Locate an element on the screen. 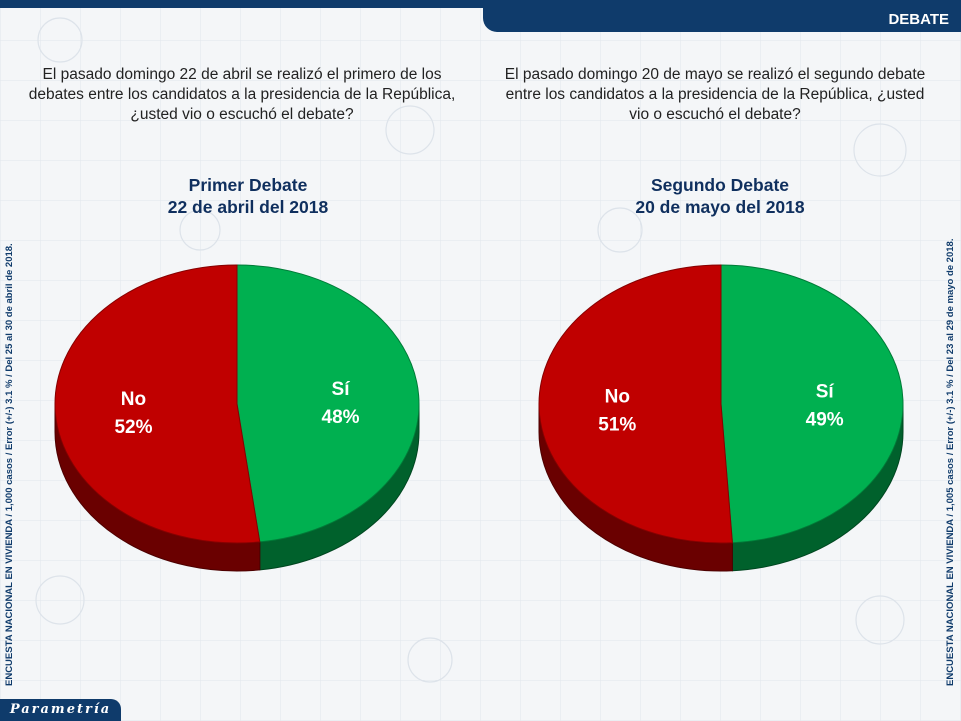 The height and width of the screenshot is (721, 961). chart-title-second-debate: Segundo Debate 20 de mayo del 2018 is located at coordinates (720, 196).